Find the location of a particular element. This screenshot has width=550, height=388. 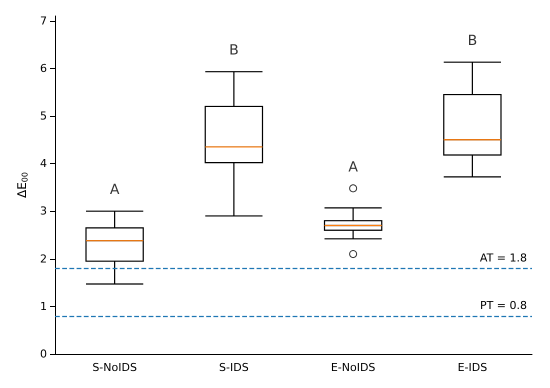

y-tick-label: 6 is located at coordinates (43, 68).